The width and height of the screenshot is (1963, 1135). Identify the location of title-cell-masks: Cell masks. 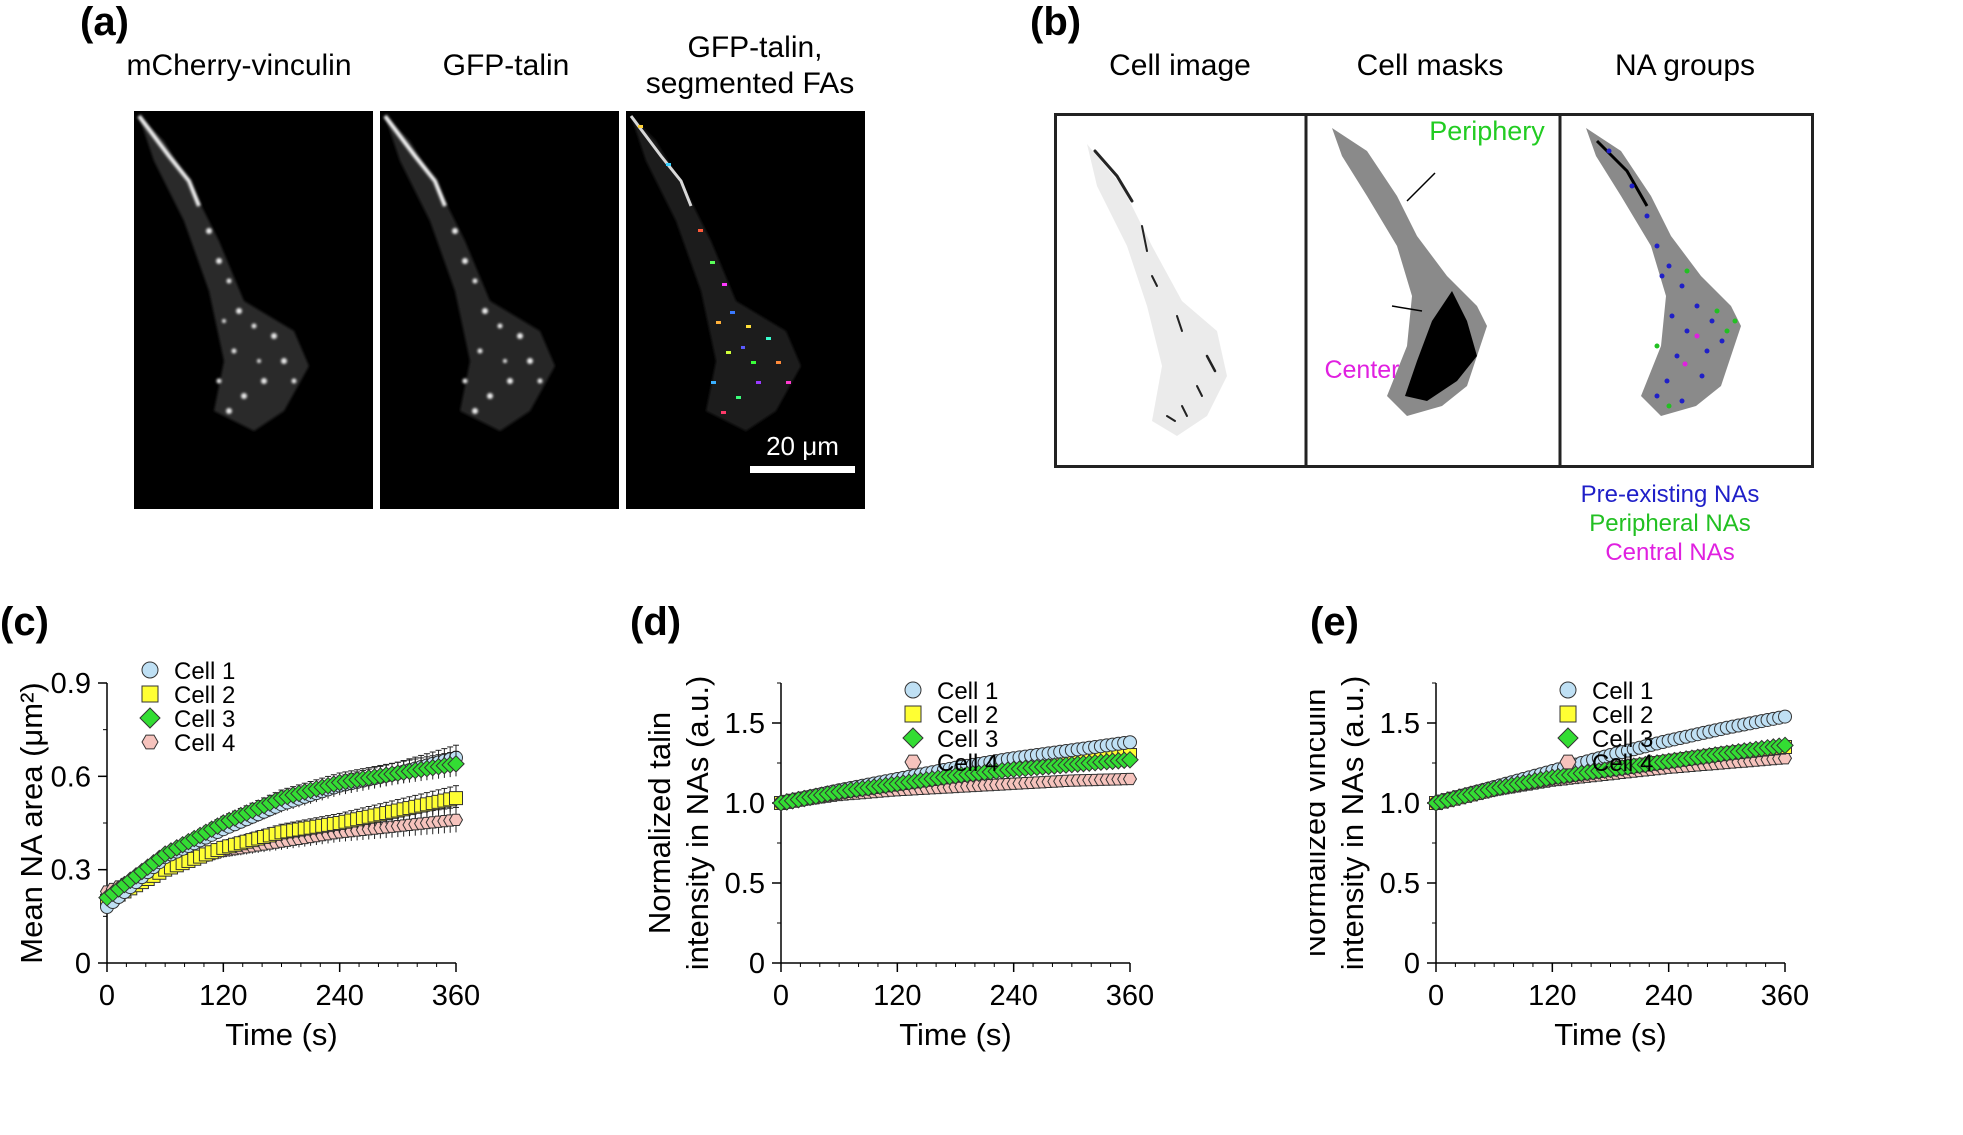
(1430, 65).